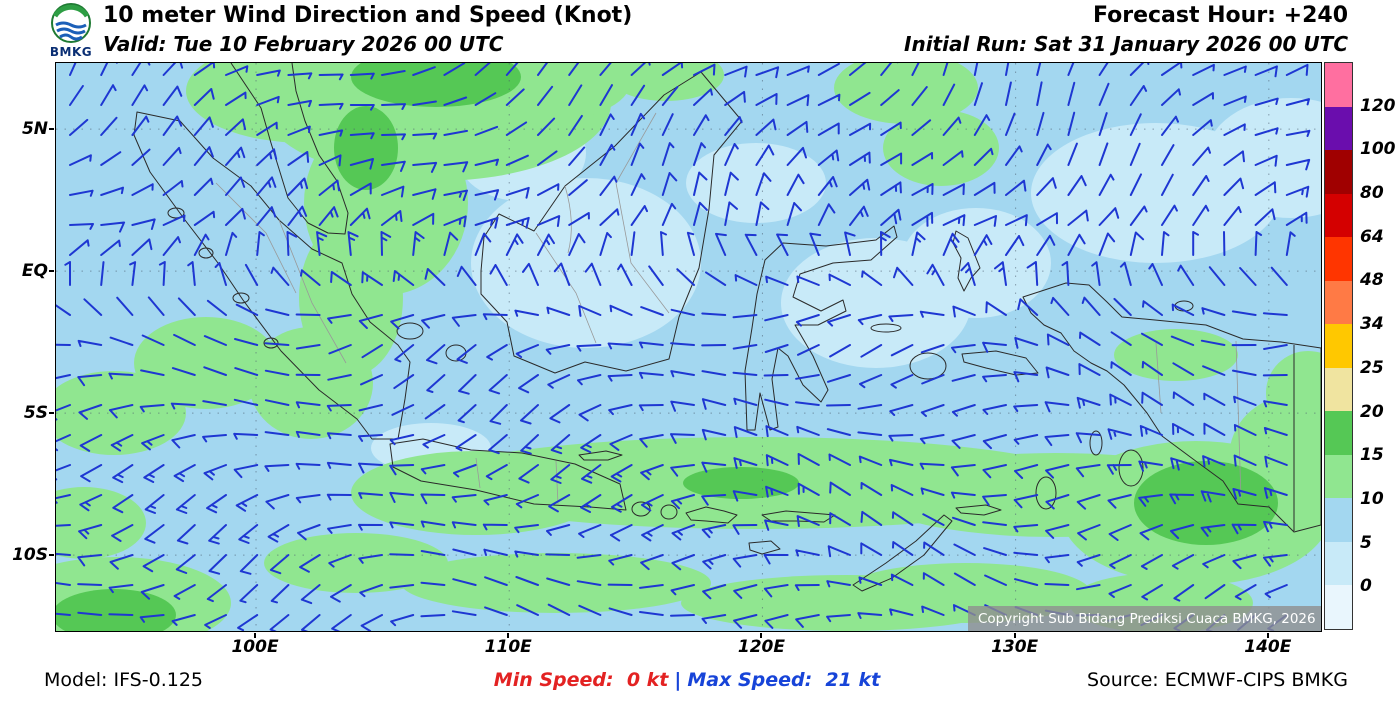  Describe the element at coordinates (508, 647) in the screenshot. I see `lon-label-110E: 110E` at that location.